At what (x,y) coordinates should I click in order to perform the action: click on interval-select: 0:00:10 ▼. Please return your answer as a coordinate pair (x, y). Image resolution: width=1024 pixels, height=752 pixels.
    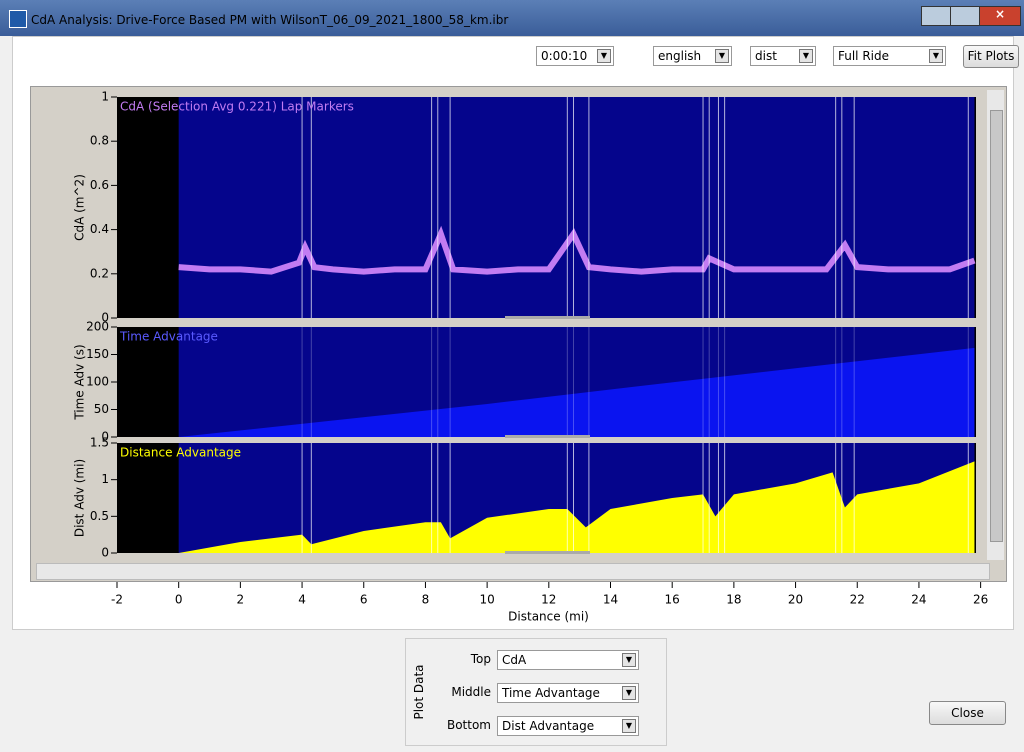
    Looking at the image, I should click on (575, 56).